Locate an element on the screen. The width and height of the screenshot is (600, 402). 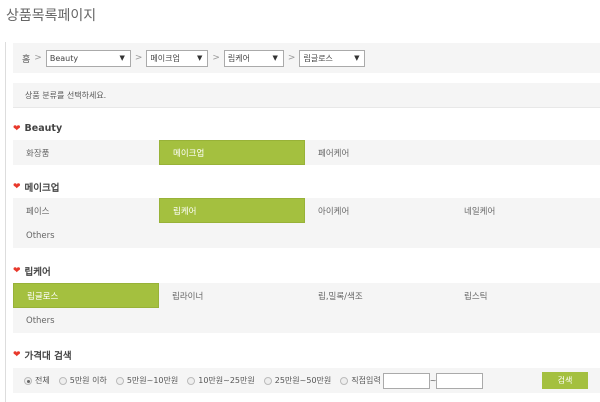
select-value: 립케어 is located at coordinates (239, 58).